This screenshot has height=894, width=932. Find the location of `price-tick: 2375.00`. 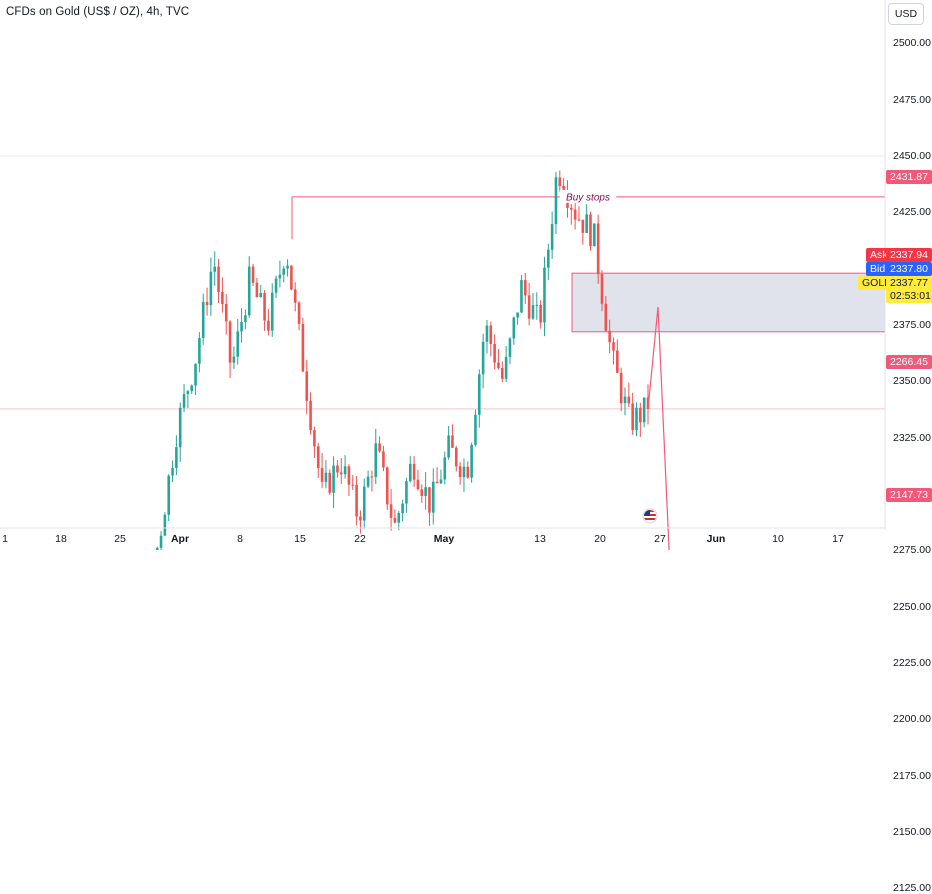

price-tick: 2375.00 is located at coordinates (912, 325).